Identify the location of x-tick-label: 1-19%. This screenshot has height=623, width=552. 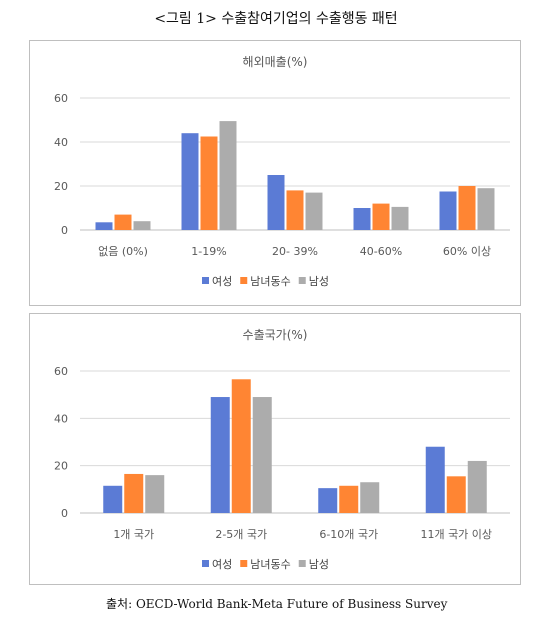
(208, 251).